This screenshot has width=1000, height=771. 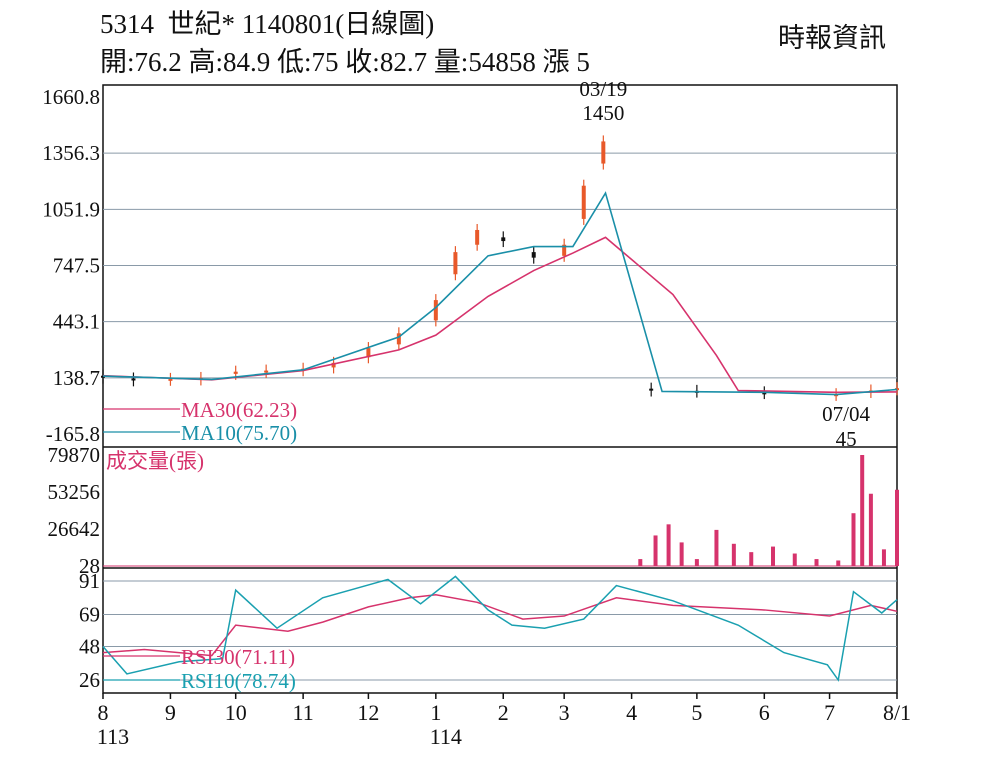 I want to click on rsi-tick-label: 69, so click(x=89, y=615).